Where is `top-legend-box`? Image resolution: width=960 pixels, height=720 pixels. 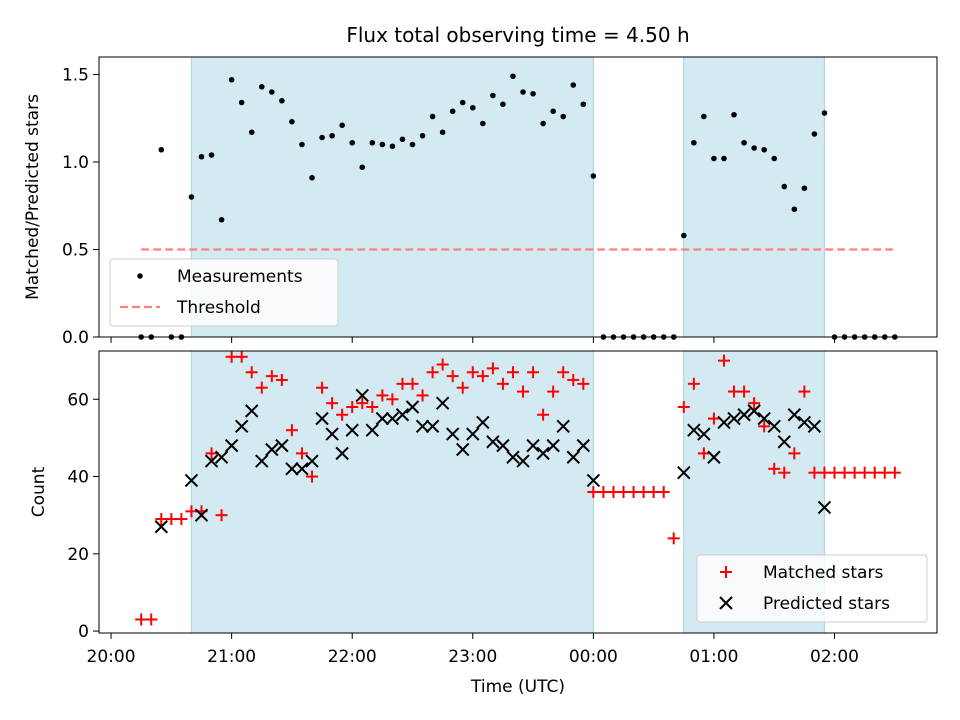 top-legend-box is located at coordinates (224, 292).